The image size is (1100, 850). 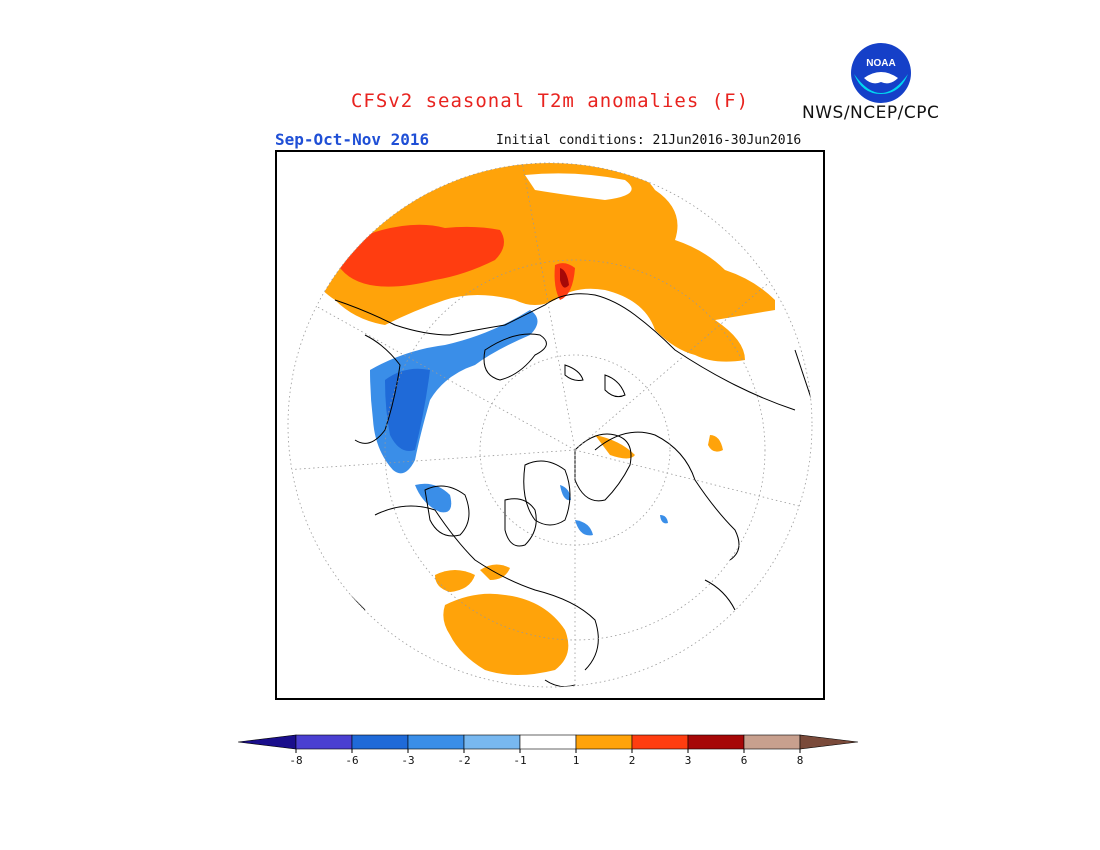 What do you see at coordinates (744, 760) in the screenshot?
I see `legend-tick-label: 6` at bounding box center [744, 760].